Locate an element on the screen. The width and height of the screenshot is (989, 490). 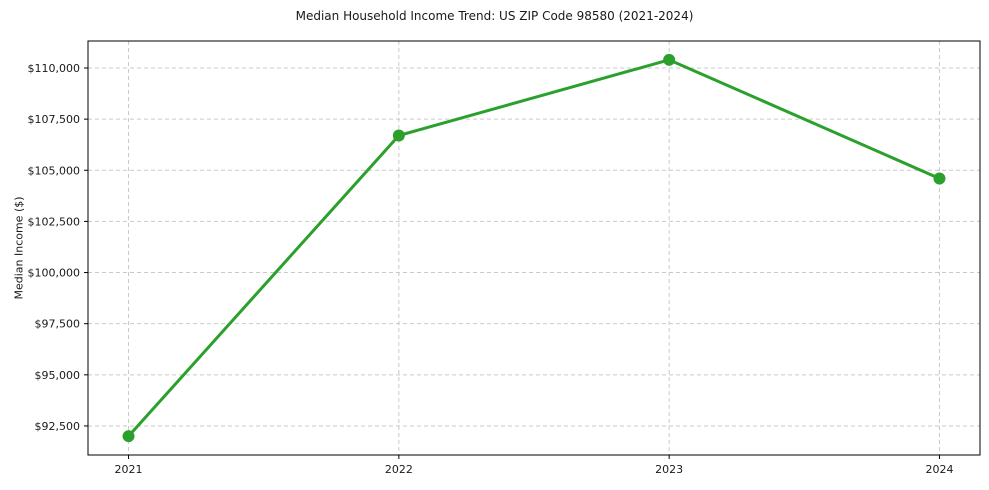
y-tick-label: $102,500 is located at coordinates (54, 221).